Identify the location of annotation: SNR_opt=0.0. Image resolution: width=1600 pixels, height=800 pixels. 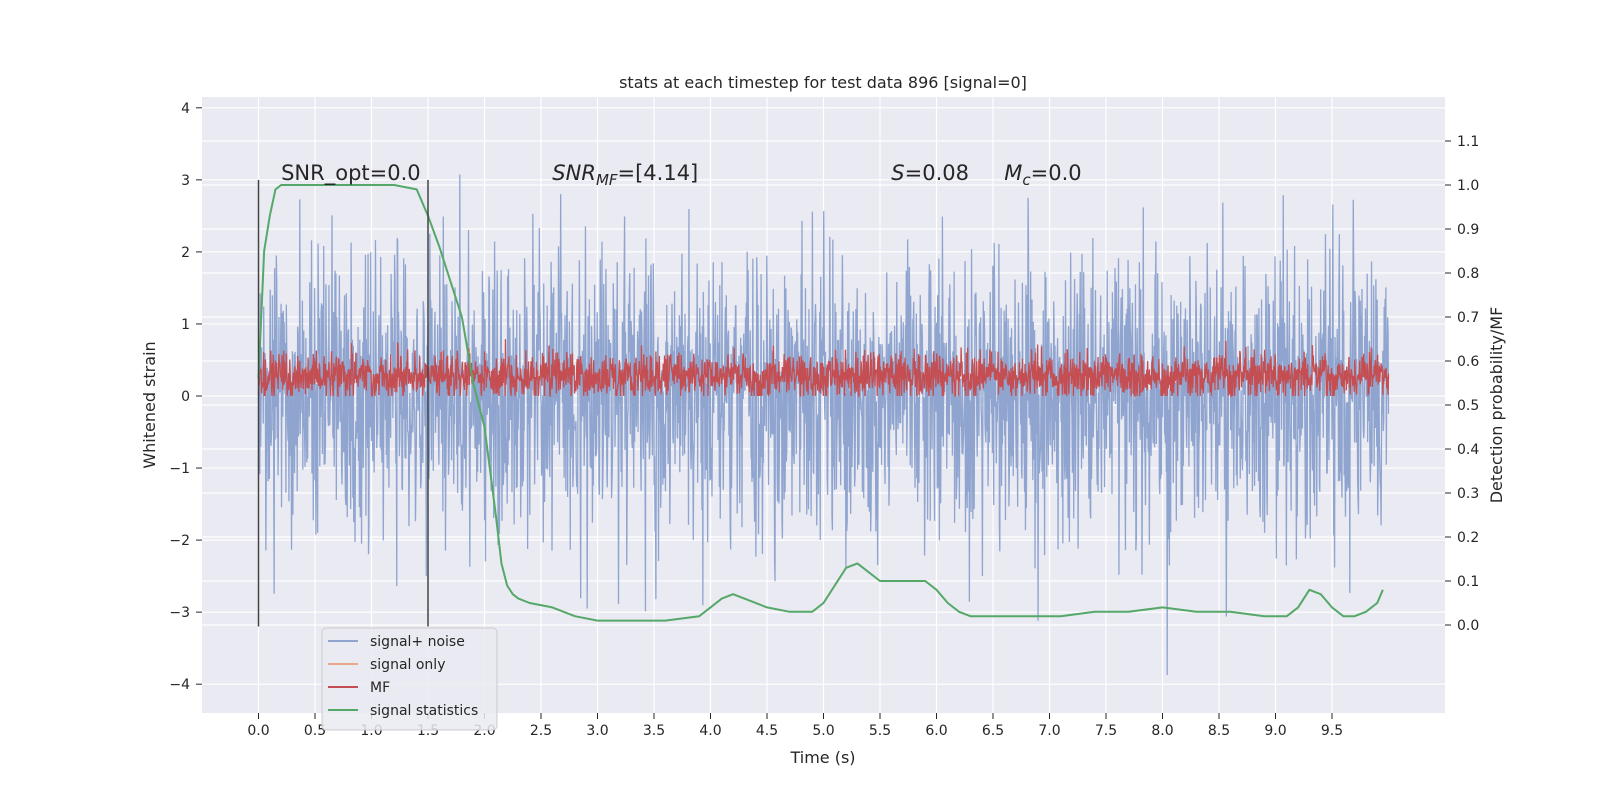
(351, 173).